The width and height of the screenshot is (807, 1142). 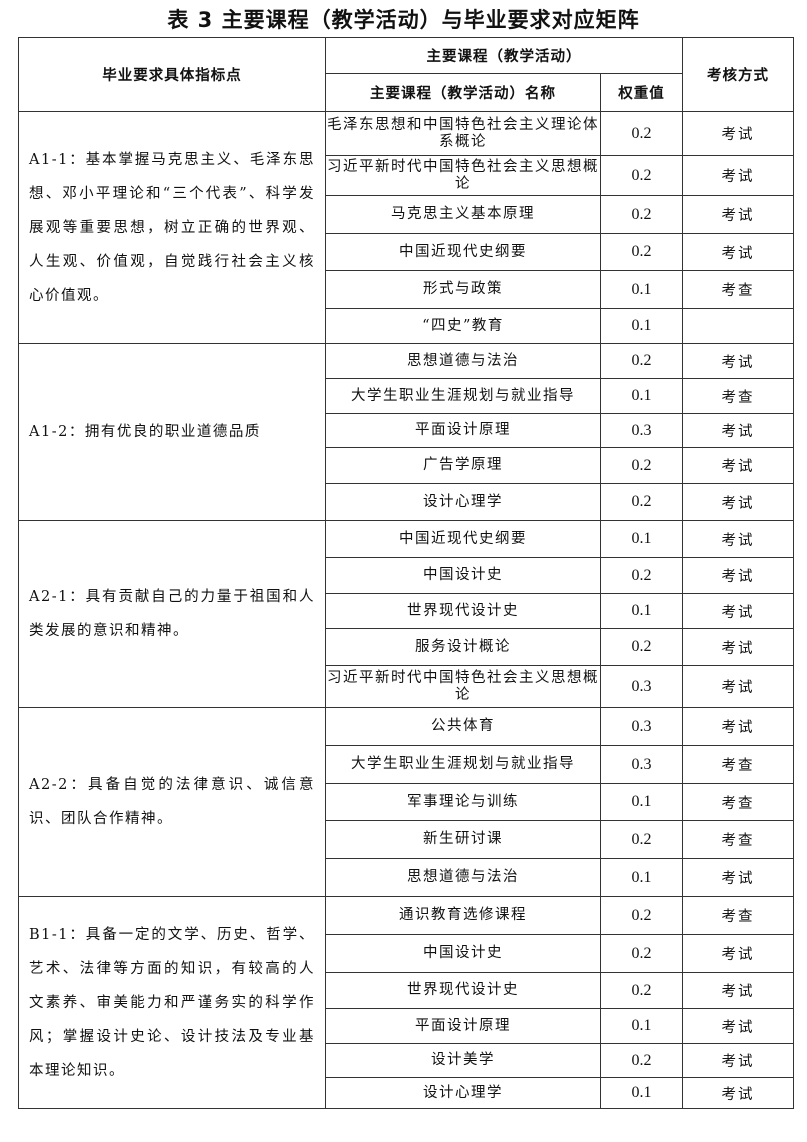 What do you see at coordinates (463, 839) in the screenshot?
I see `course-name-cell: 新生研讨课` at bounding box center [463, 839].